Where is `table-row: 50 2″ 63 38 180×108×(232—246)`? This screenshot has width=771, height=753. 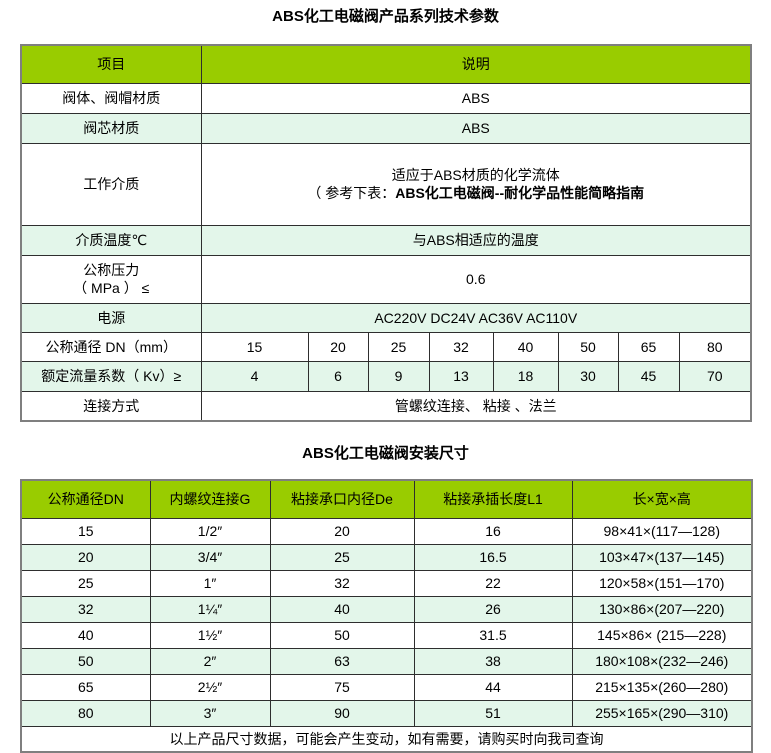
table-row: 50 2″ 63 38 180×108×(232—246) is located at coordinates (386, 661).